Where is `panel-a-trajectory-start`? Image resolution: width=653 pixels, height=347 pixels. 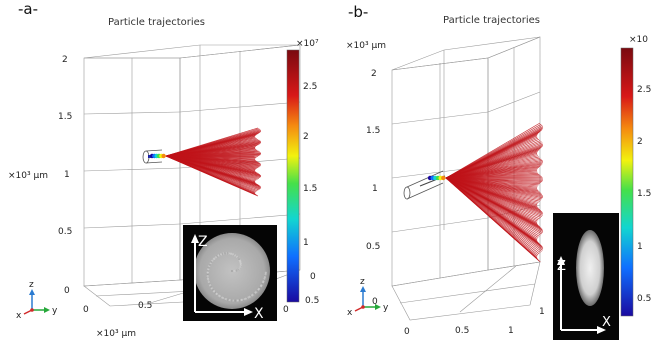 panel-a-trajectory-start is located at coordinates (163, 156).